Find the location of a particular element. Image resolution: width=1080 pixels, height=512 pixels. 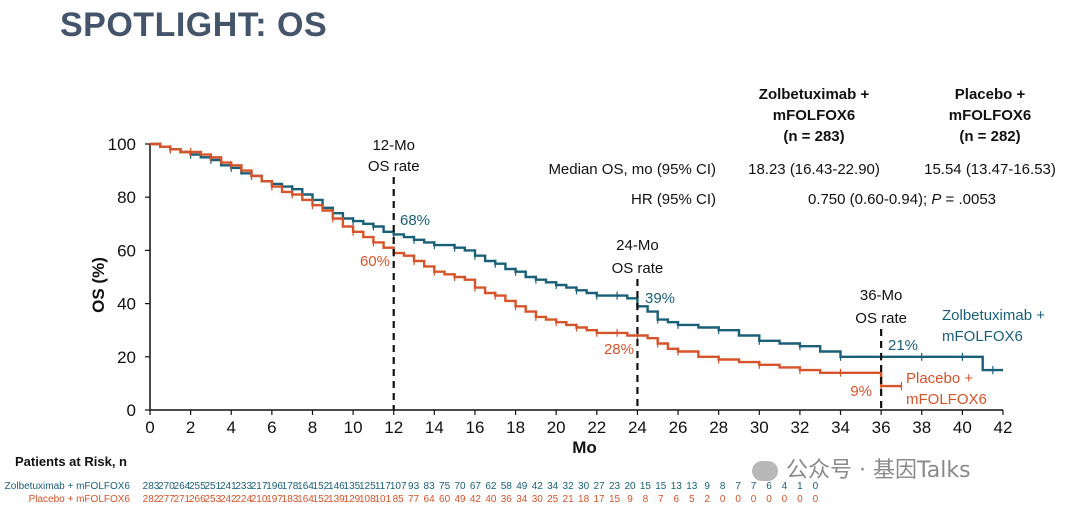

risk-value: 85 is located at coordinates (399, 499).